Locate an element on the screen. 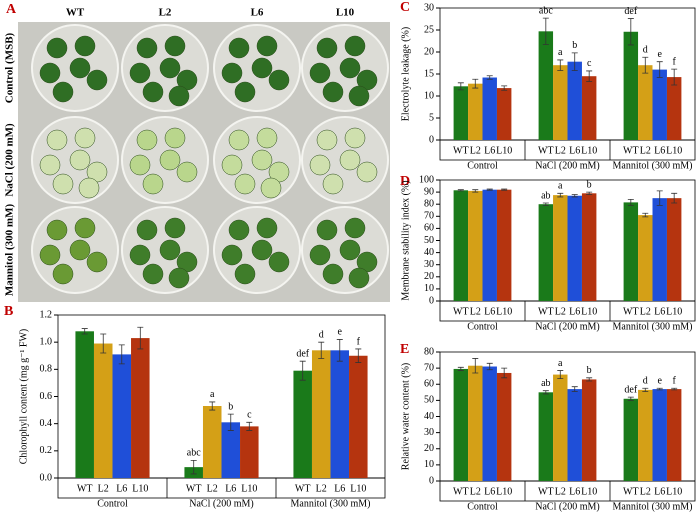 Image resolution: width=700 pixels, height=515 pixels. y-tick-label: 40 is located at coordinates (429, 416).